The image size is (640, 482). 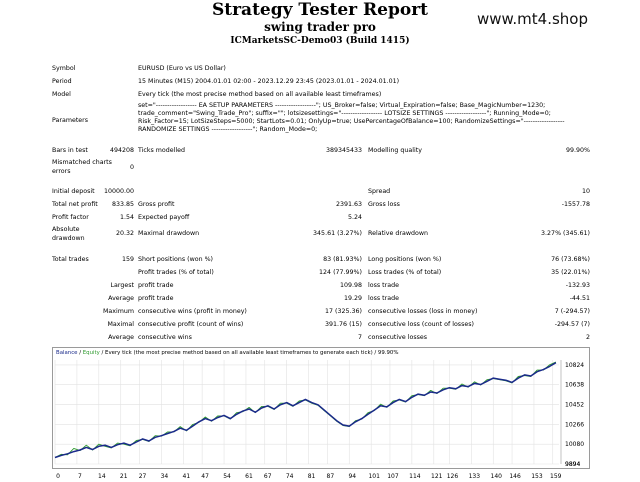 What do you see at coordinates (532, 19) in the screenshot?
I see `watermark: www.mt4.shop` at bounding box center [532, 19].